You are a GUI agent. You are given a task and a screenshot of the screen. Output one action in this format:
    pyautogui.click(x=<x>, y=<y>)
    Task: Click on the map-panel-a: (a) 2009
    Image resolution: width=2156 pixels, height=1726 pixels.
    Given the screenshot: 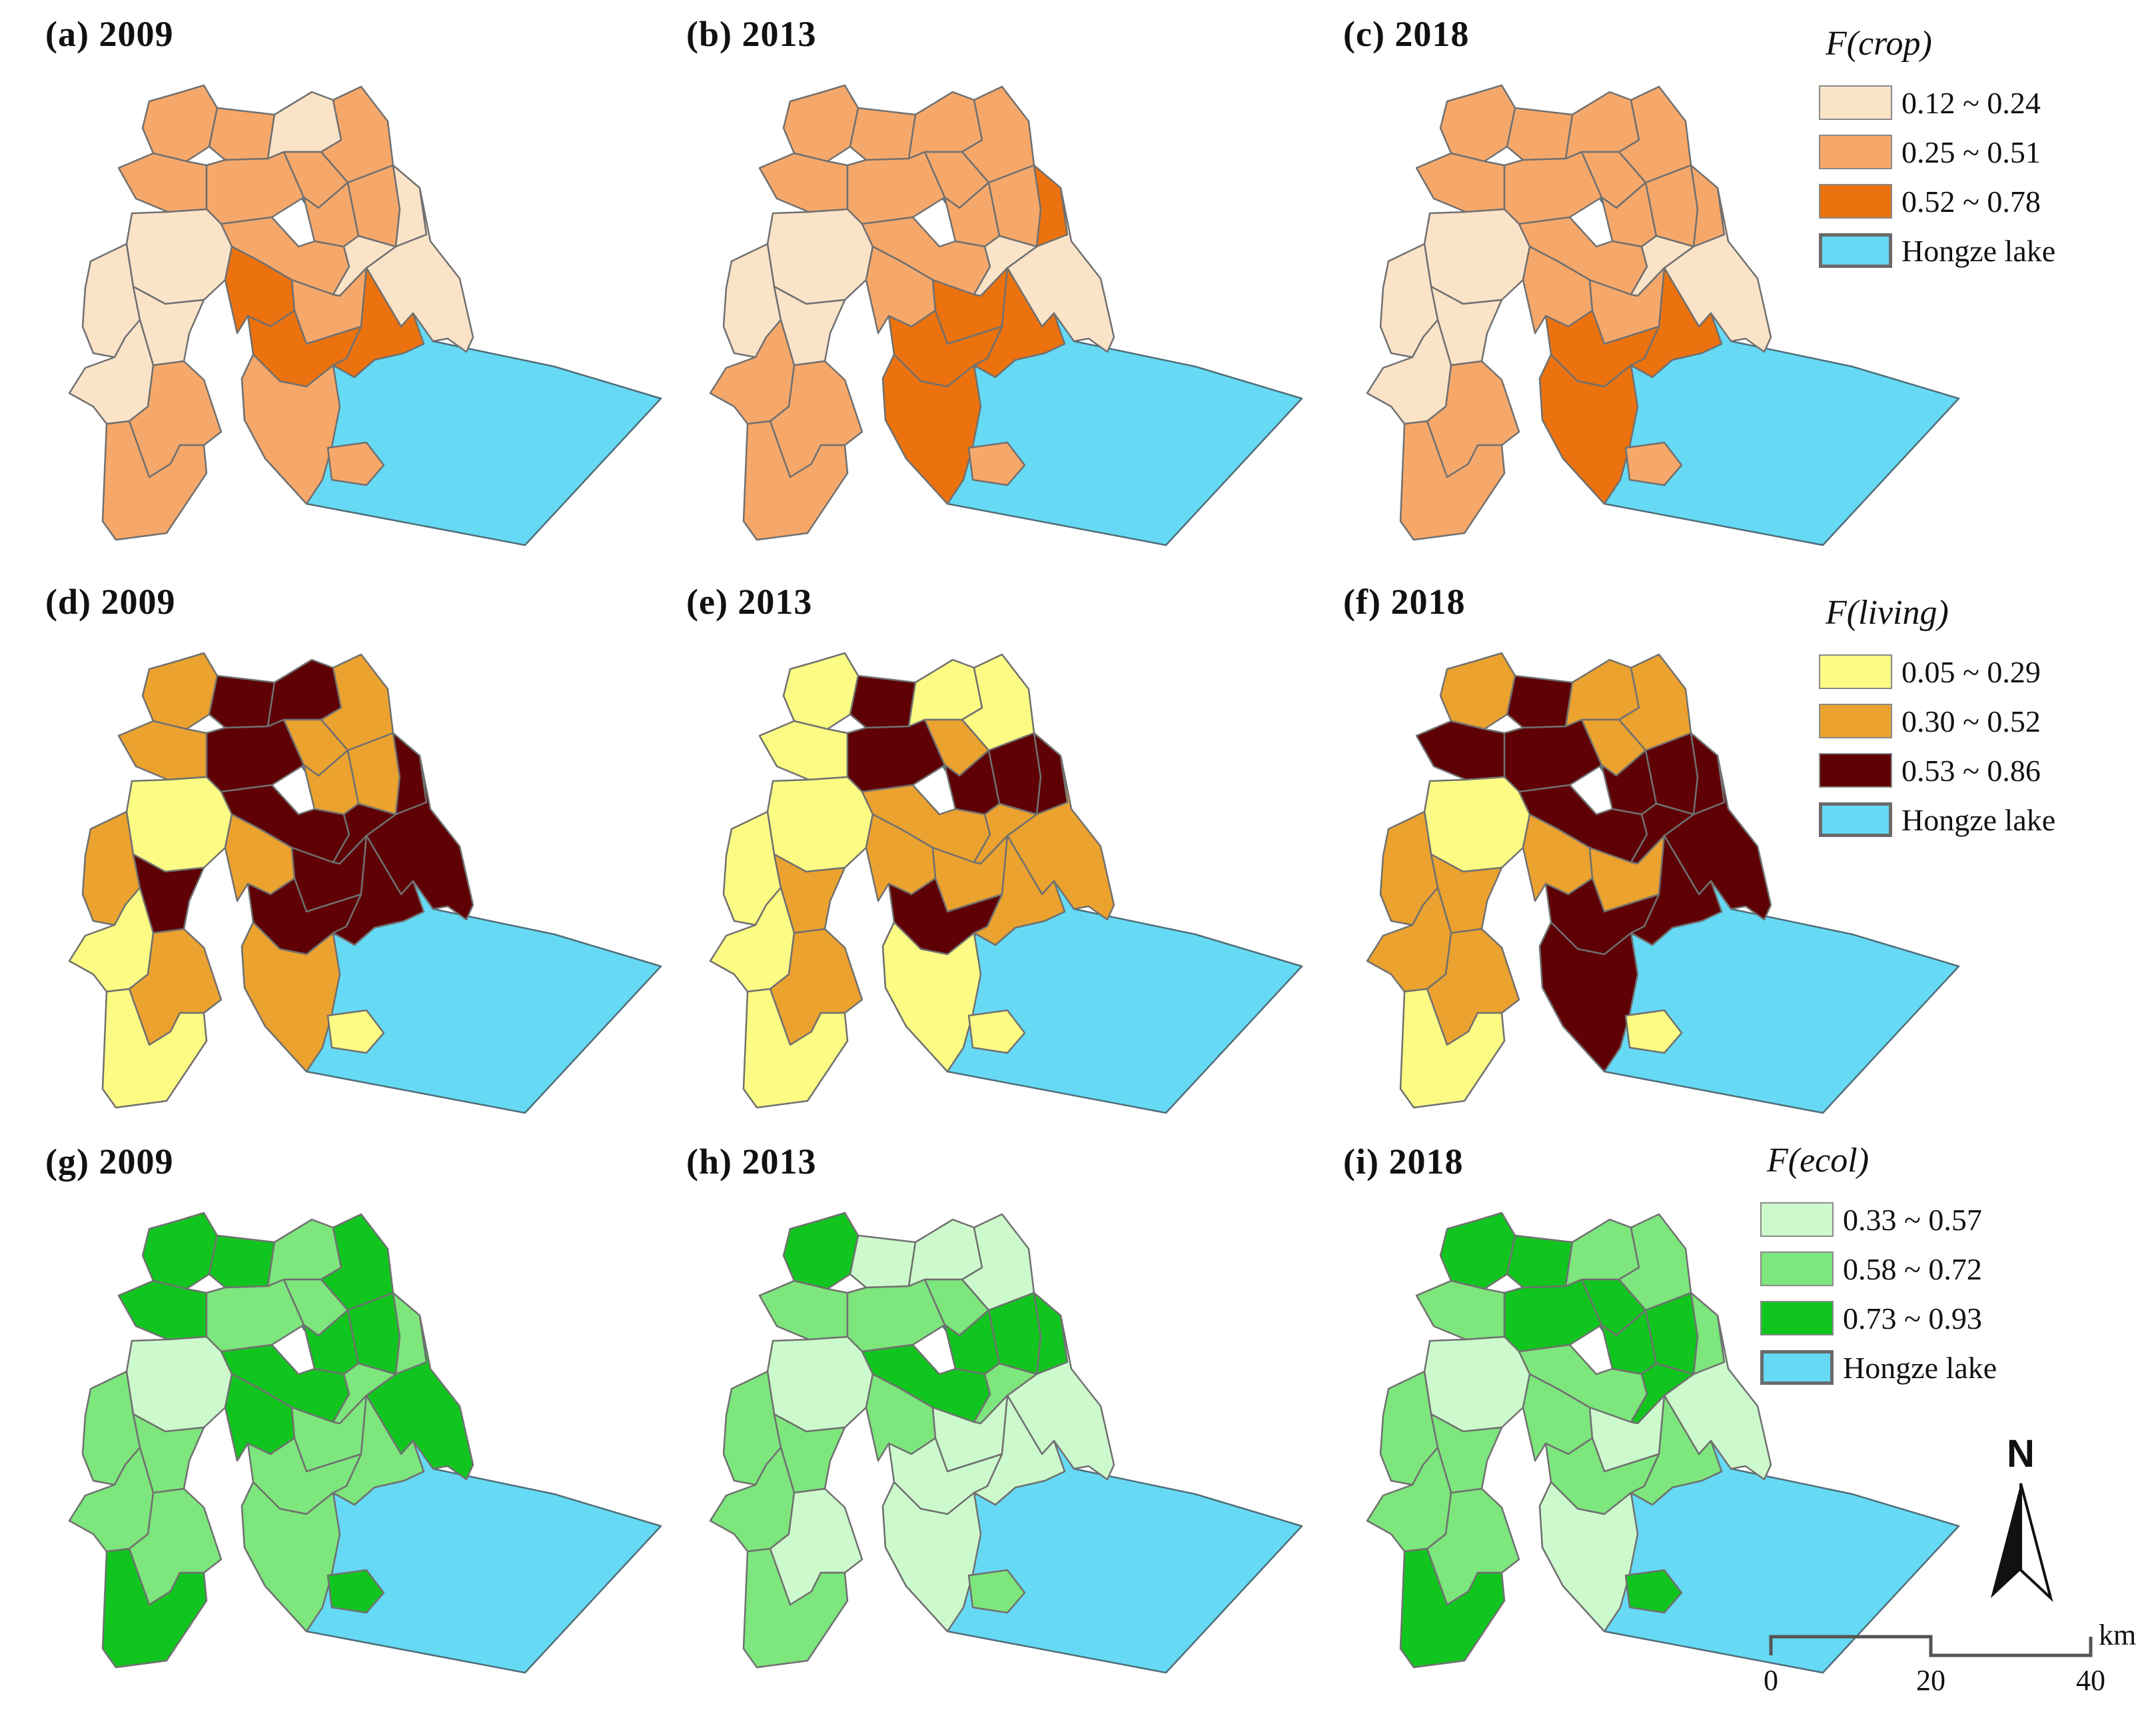 What is the action you would take?
    pyautogui.click(x=367, y=279)
    